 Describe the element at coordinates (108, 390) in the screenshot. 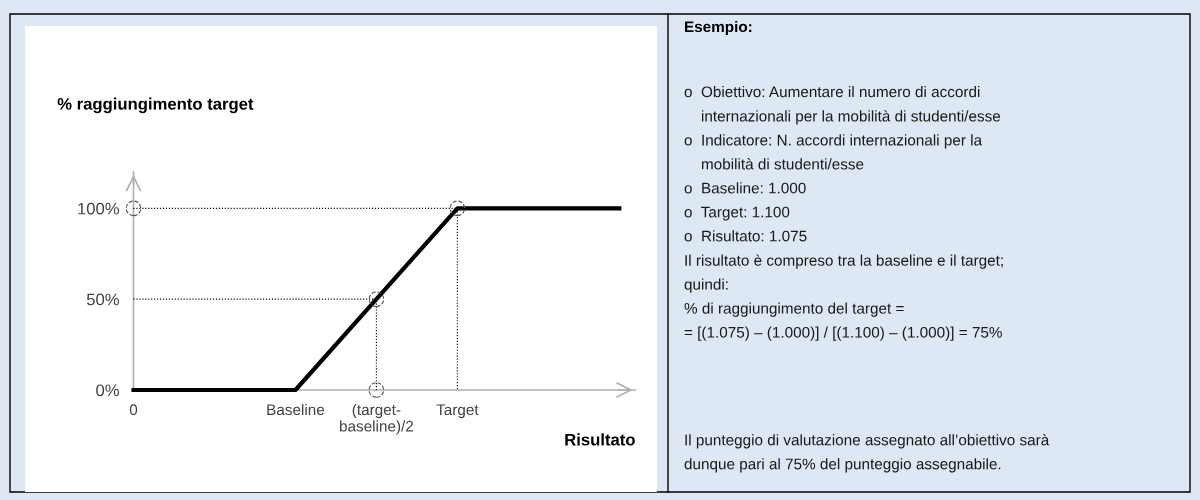

I see `y-tick-label: 0%` at that location.